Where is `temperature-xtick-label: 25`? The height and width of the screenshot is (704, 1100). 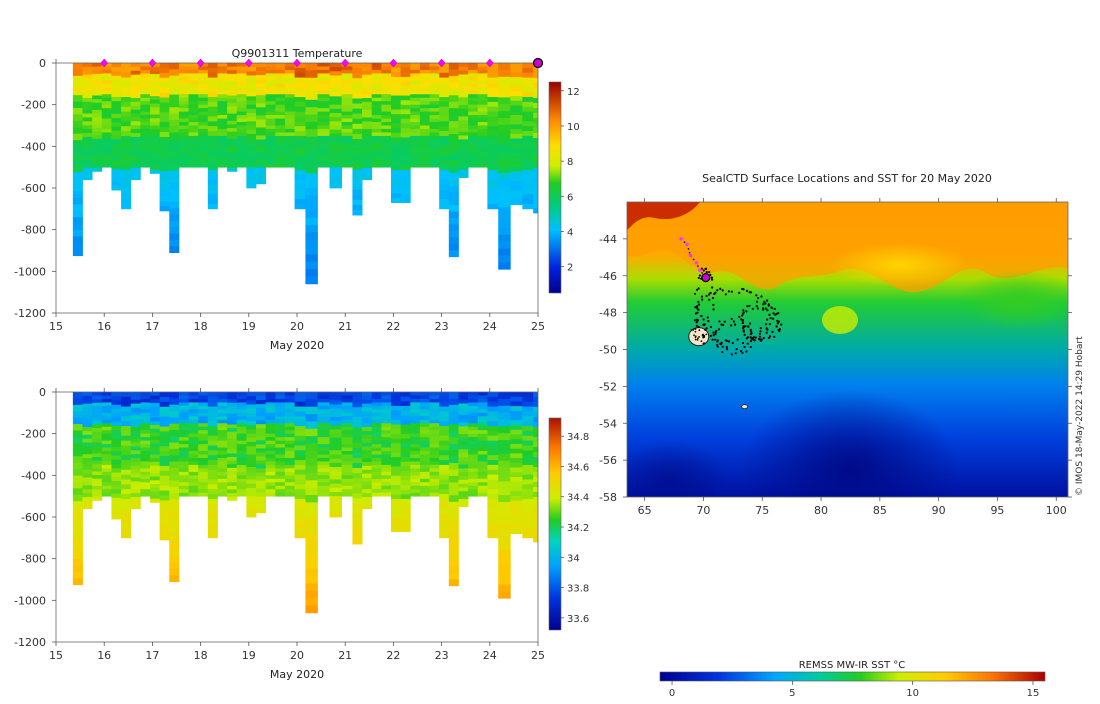
temperature-xtick-label: 25 is located at coordinates (538, 326).